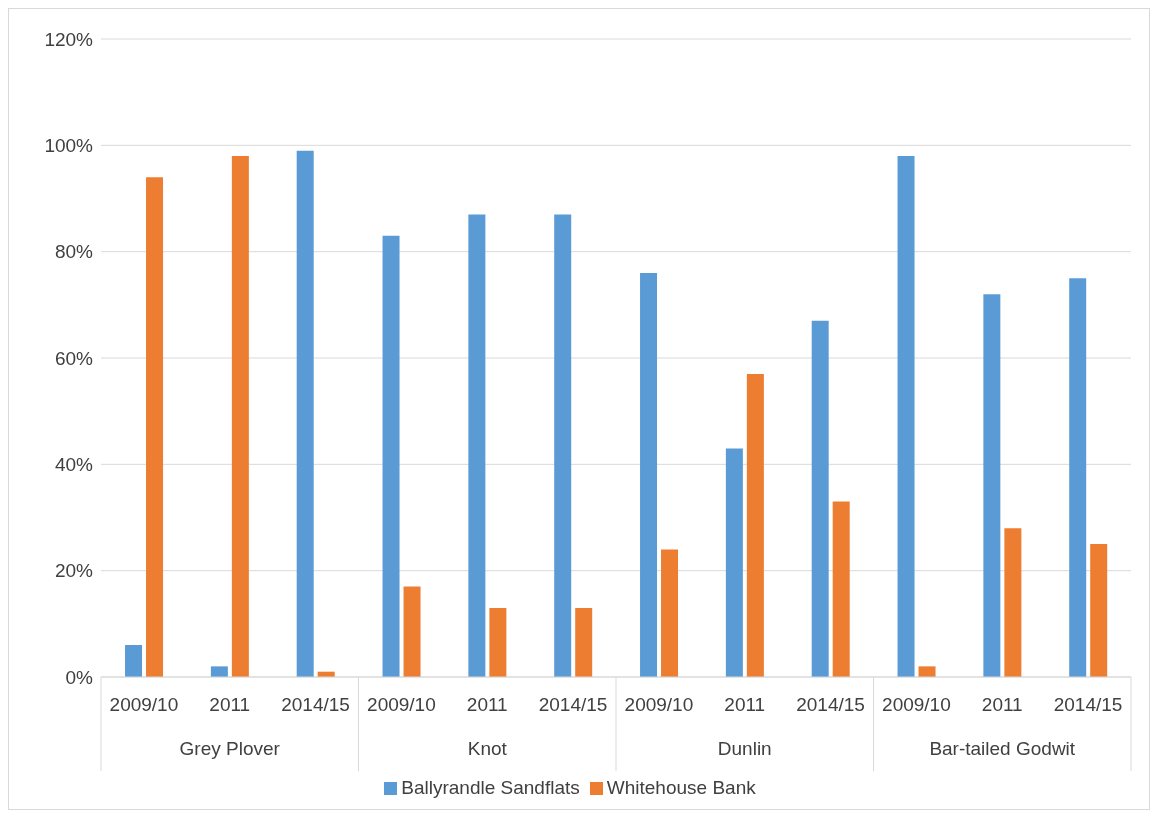  I want to click on text: Bar-tailed Godwit, so click(1002, 748).